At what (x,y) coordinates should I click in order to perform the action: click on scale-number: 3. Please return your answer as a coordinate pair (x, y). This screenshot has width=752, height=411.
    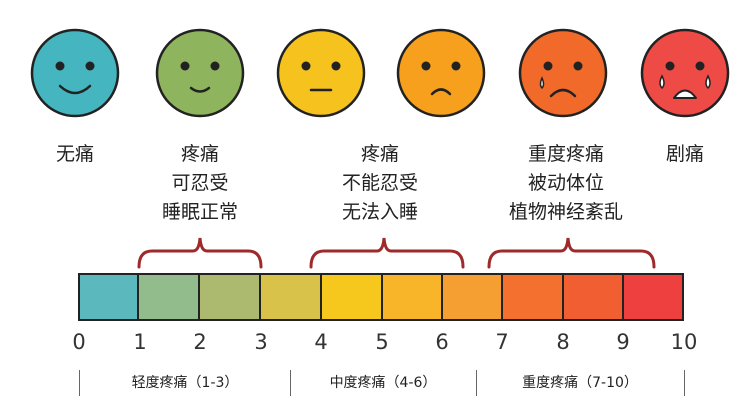
    Looking at the image, I should click on (261, 342).